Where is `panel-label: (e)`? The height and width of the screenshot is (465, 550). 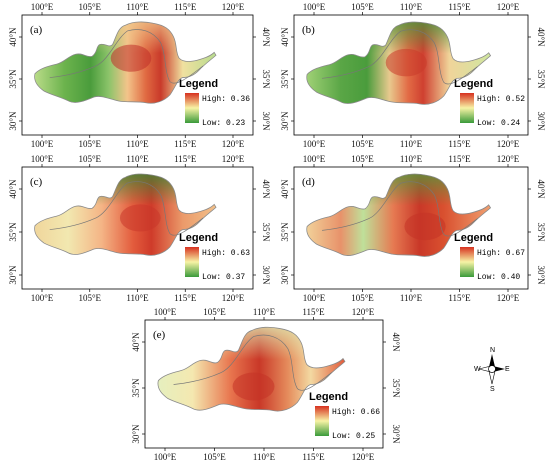 panel-label: (e) is located at coordinates (159, 335).